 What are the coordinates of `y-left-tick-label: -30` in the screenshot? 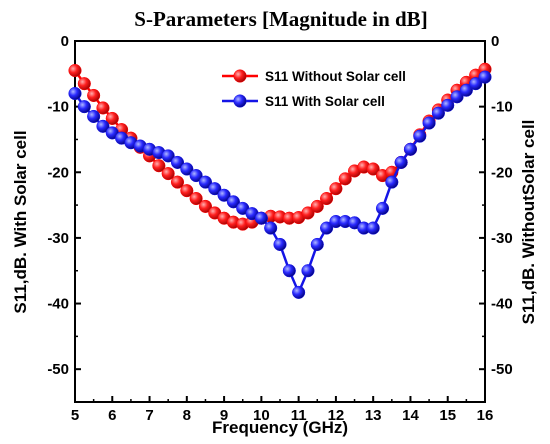 It's located at (58, 238).